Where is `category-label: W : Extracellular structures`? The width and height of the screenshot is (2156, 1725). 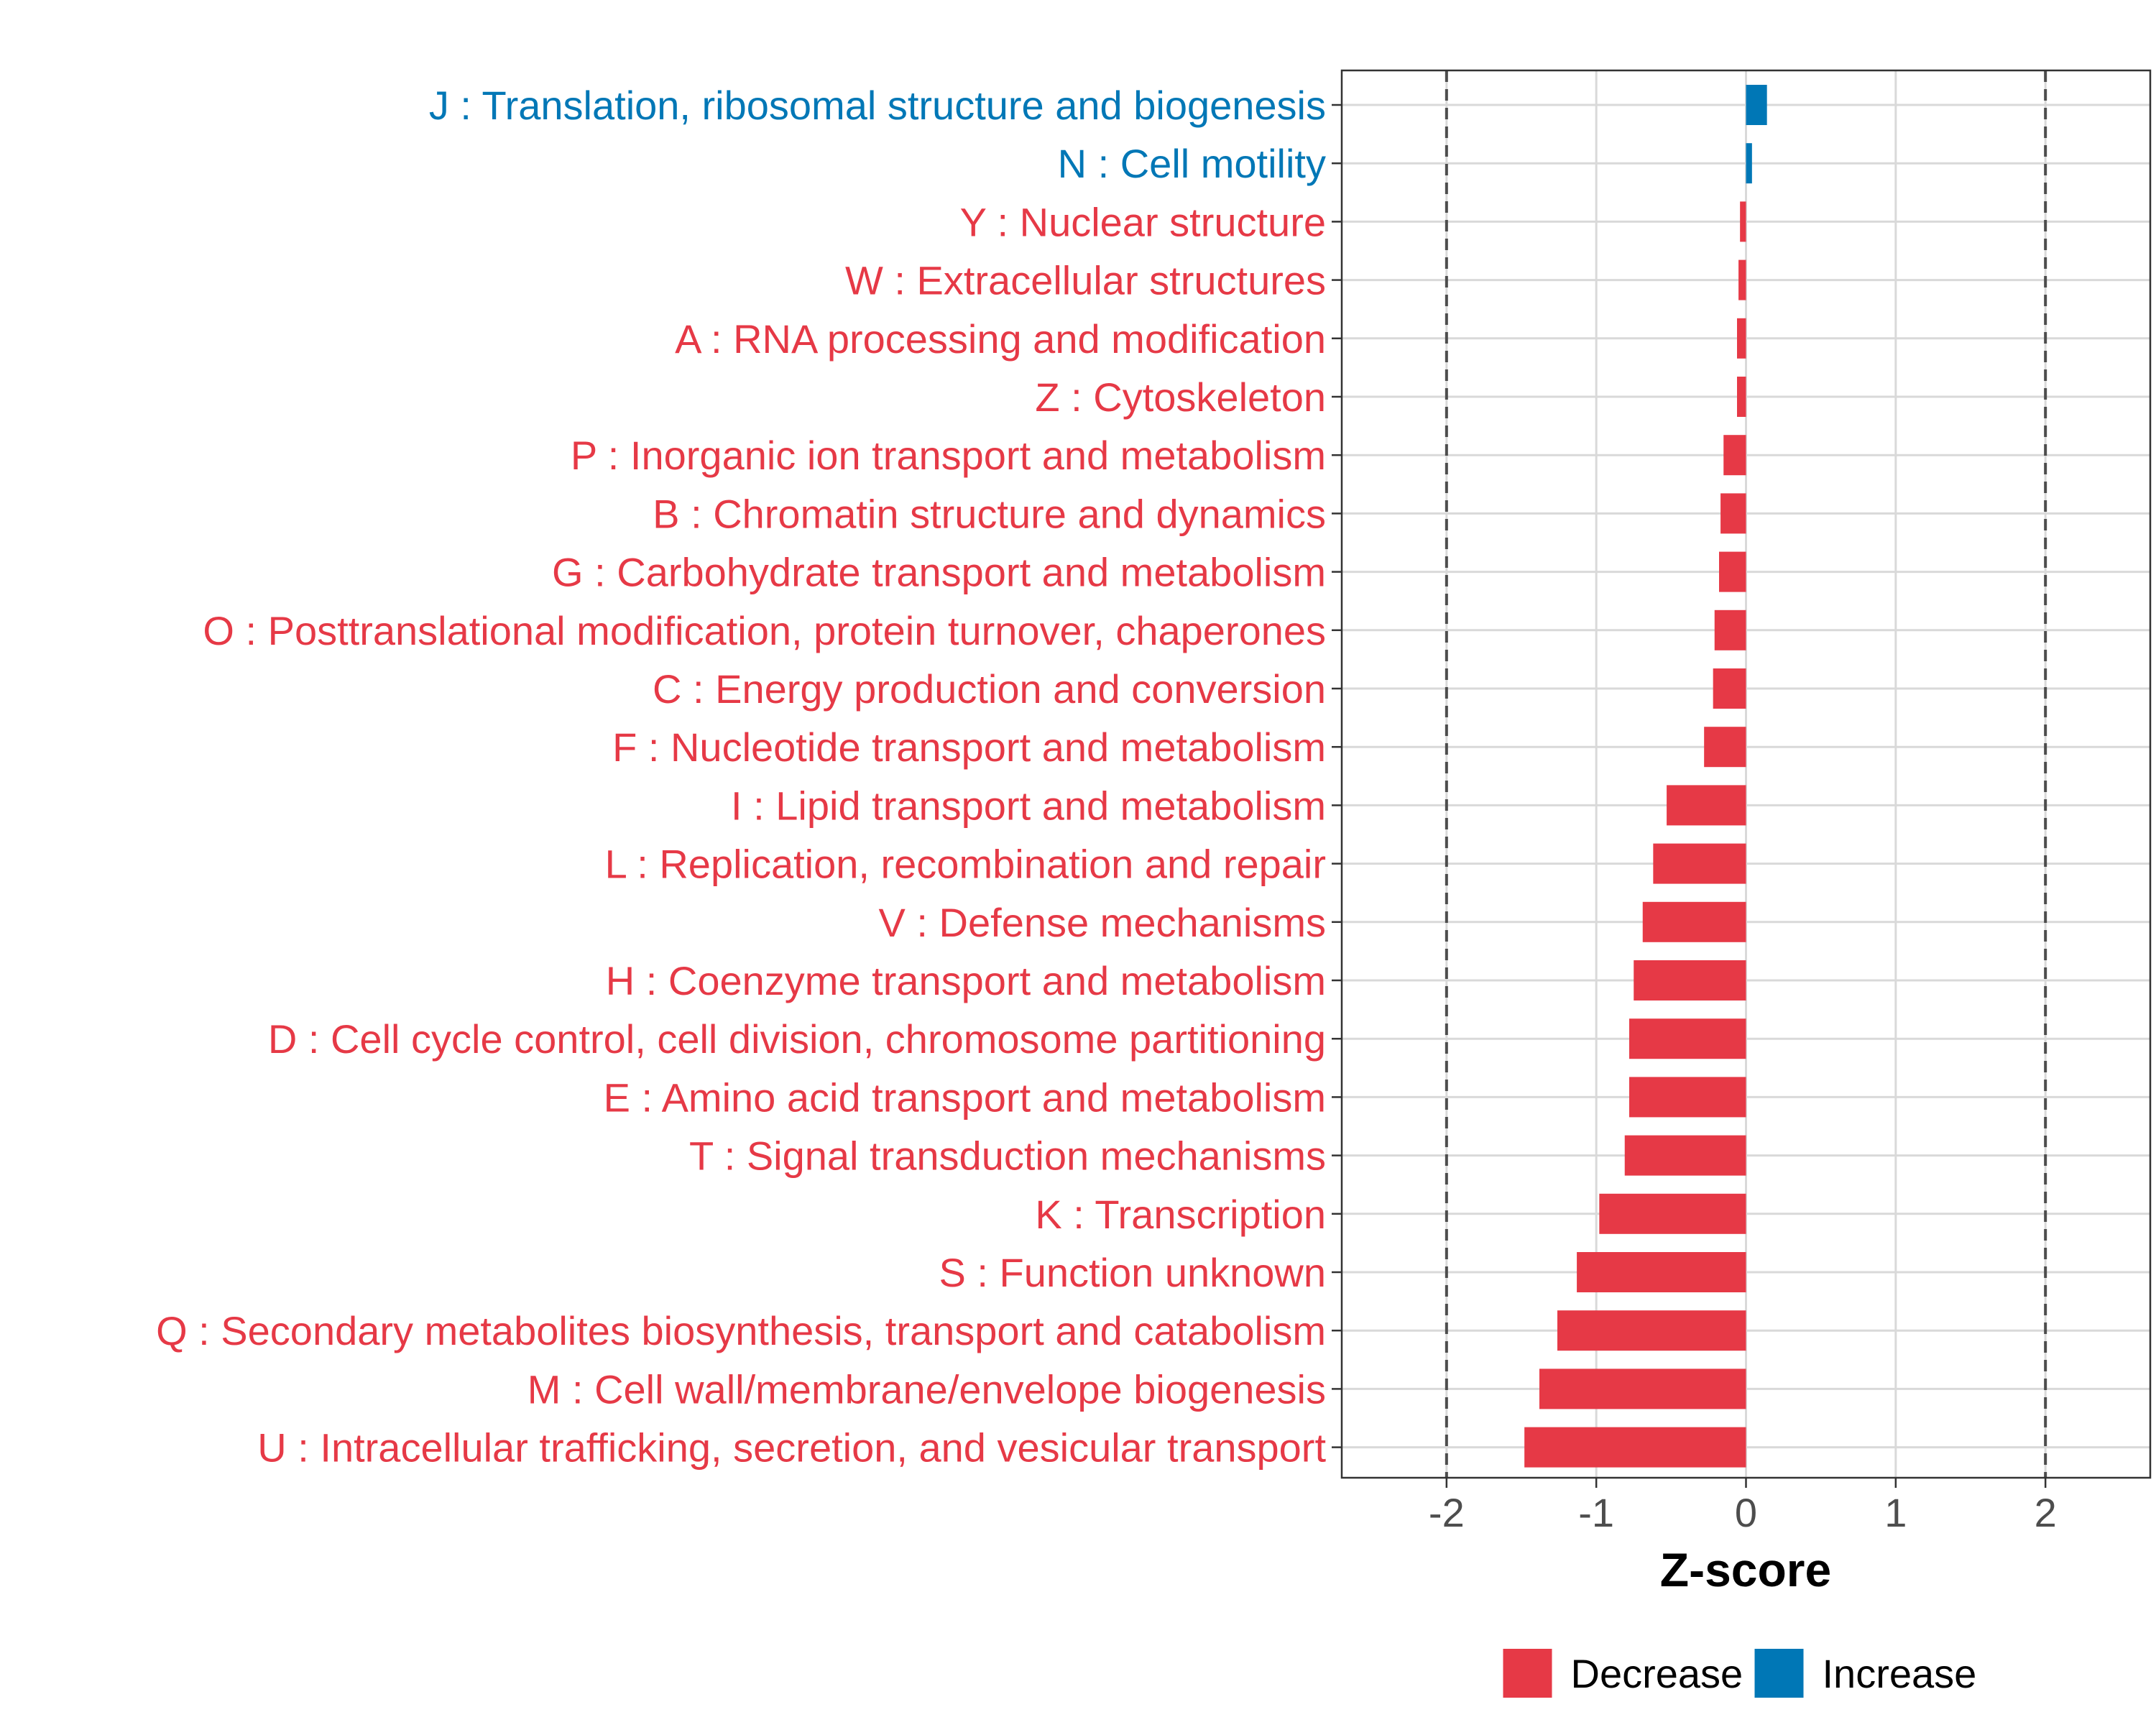
category-label: W : Extracellular structures is located at coordinates (1085, 280).